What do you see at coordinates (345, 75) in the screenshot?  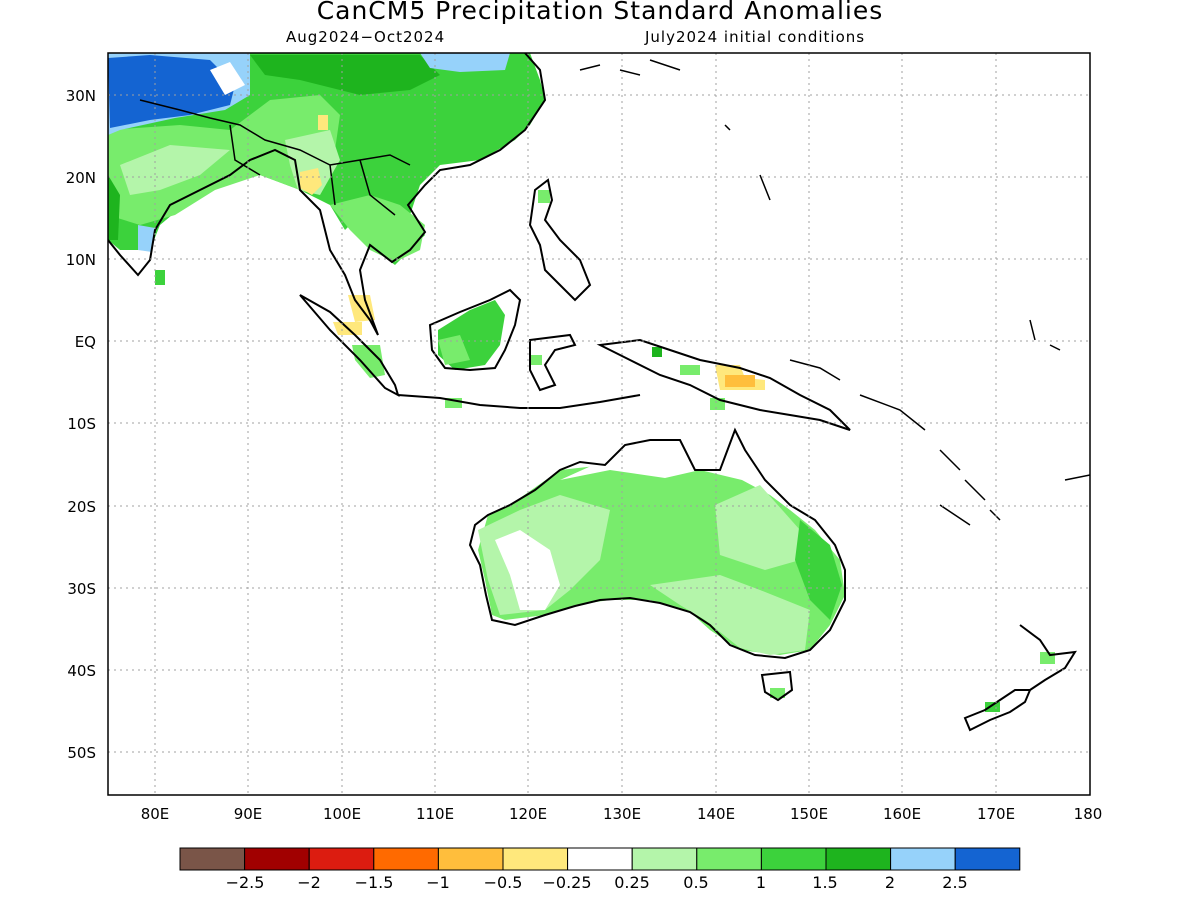 I see `anomaly-asia-dark` at bounding box center [345, 75].